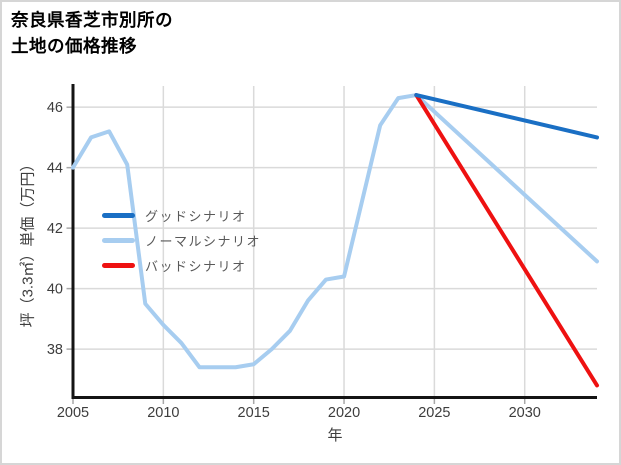 The image size is (621, 465). What do you see at coordinates (163, 413) in the screenshot?
I see `x-tick-label: 2010` at bounding box center [163, 413].